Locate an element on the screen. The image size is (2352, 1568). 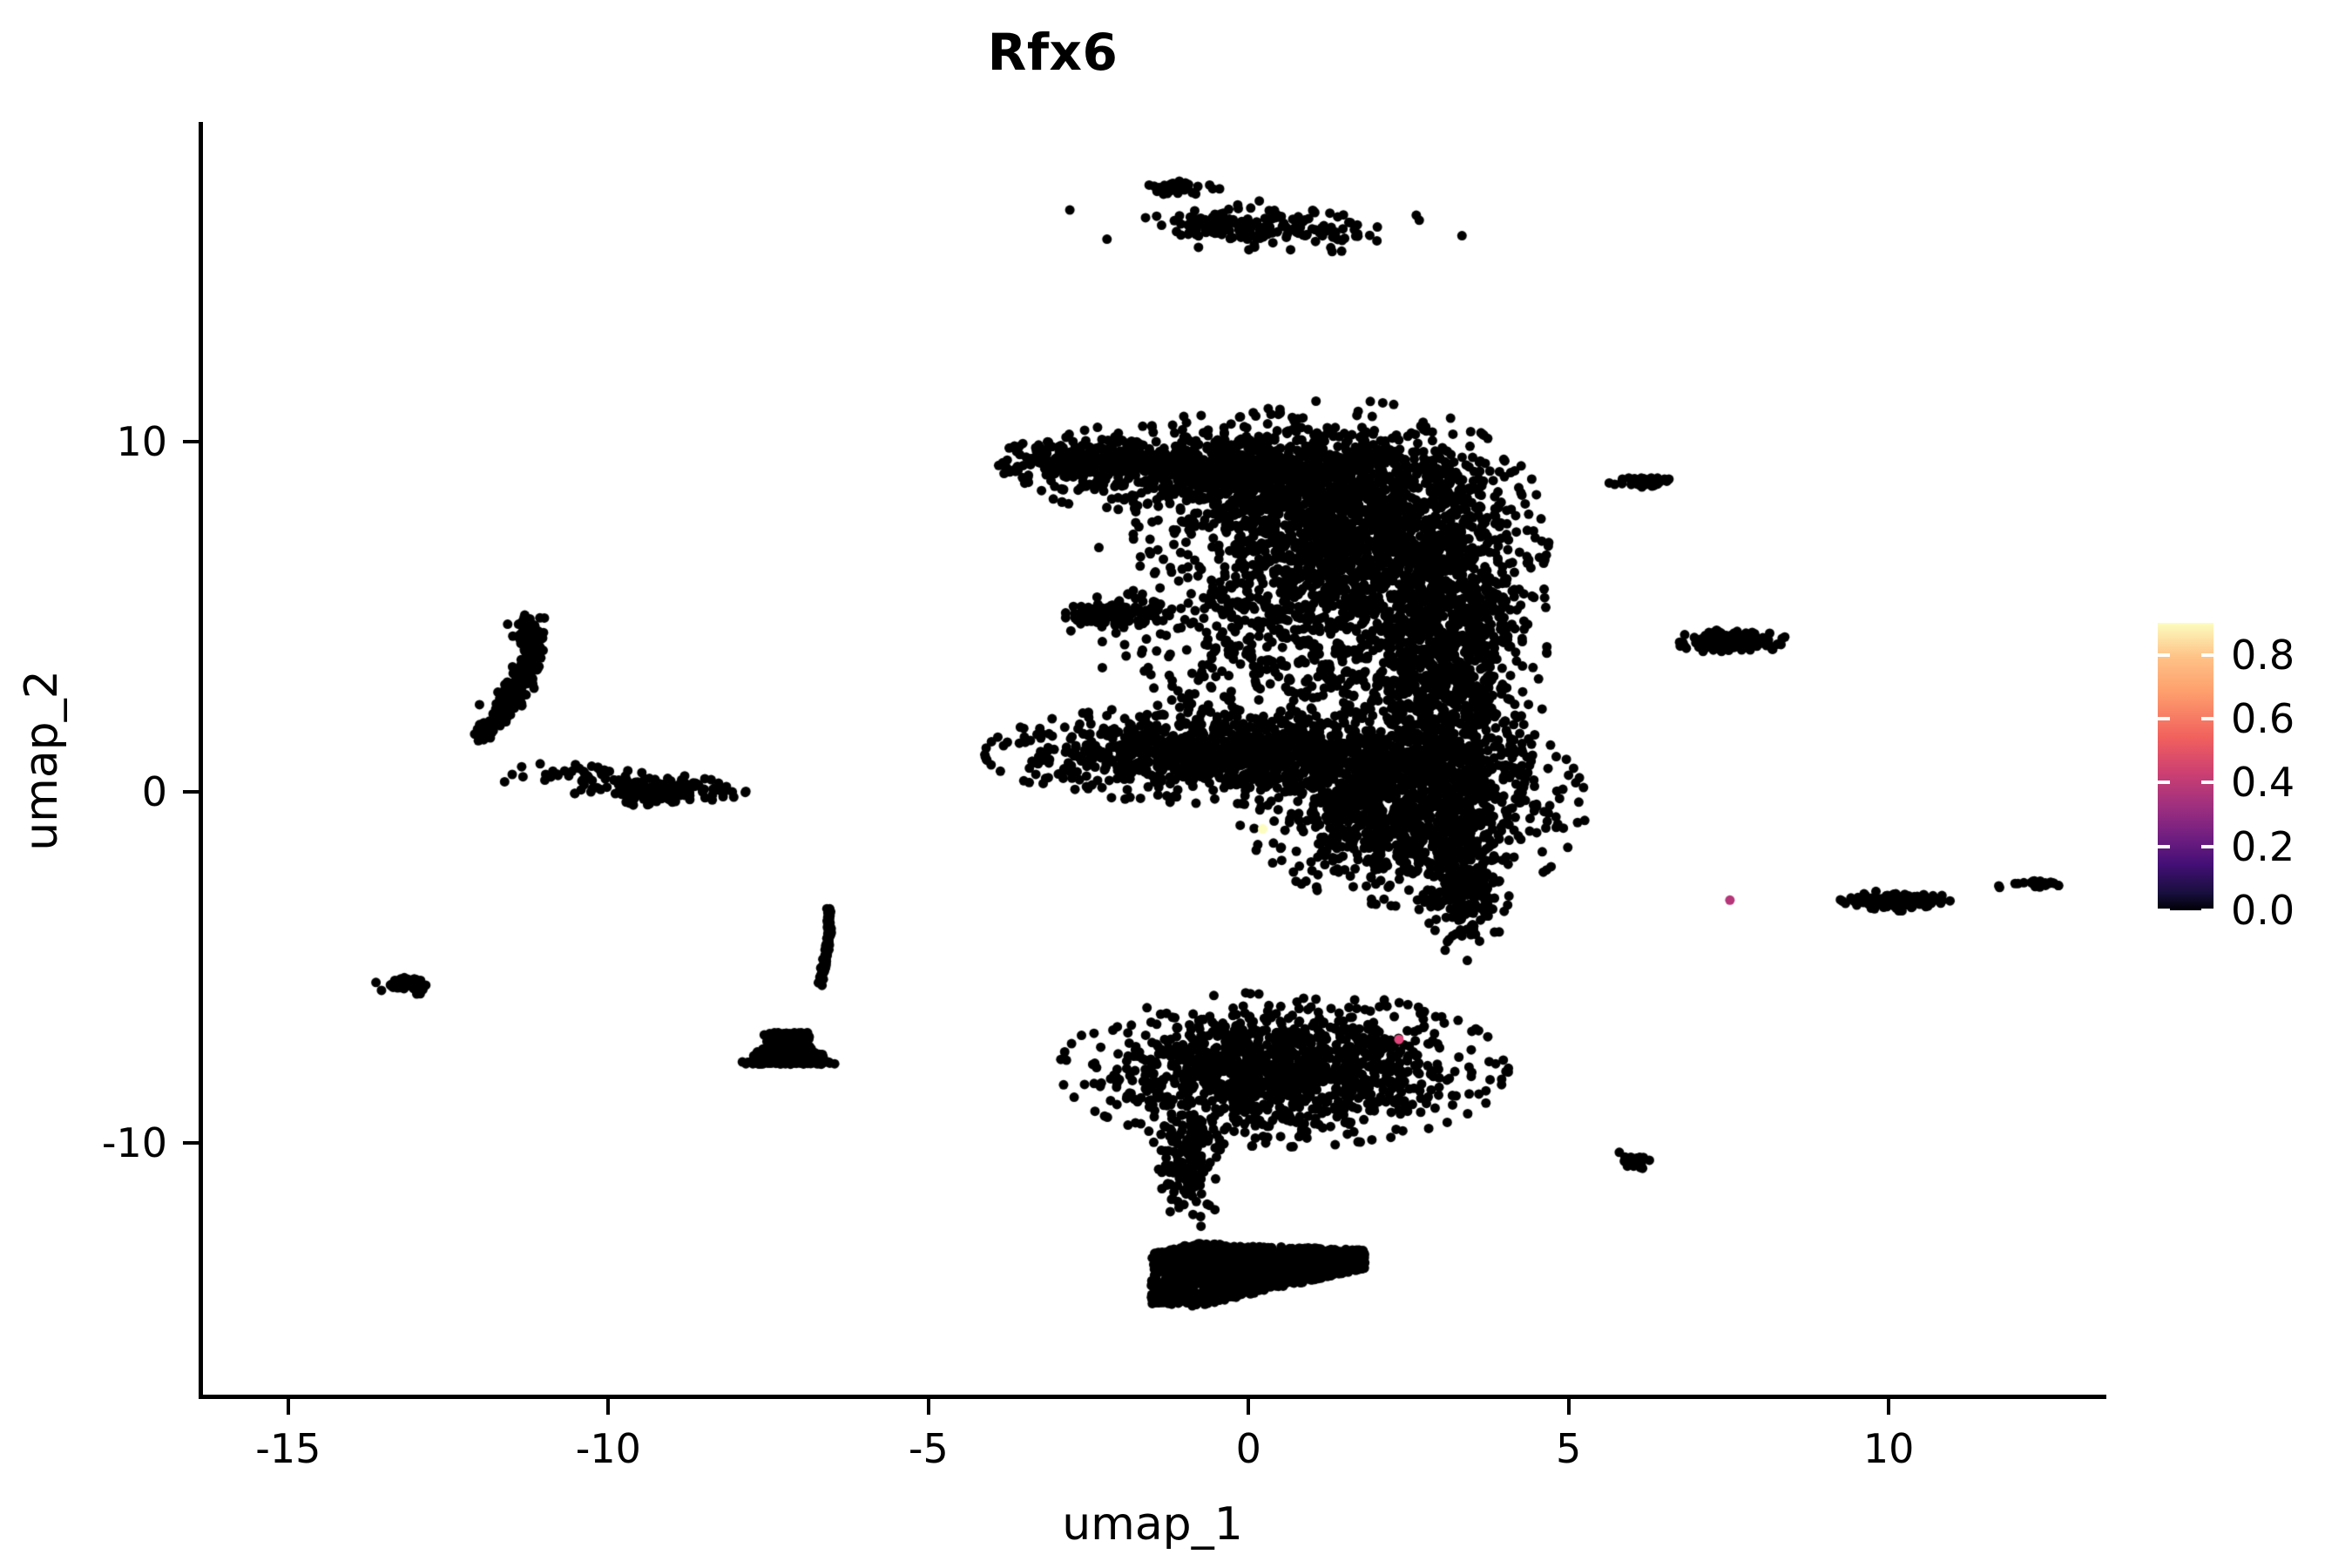
y-axis-label: umap_2 is located at coordinates (42, 761).